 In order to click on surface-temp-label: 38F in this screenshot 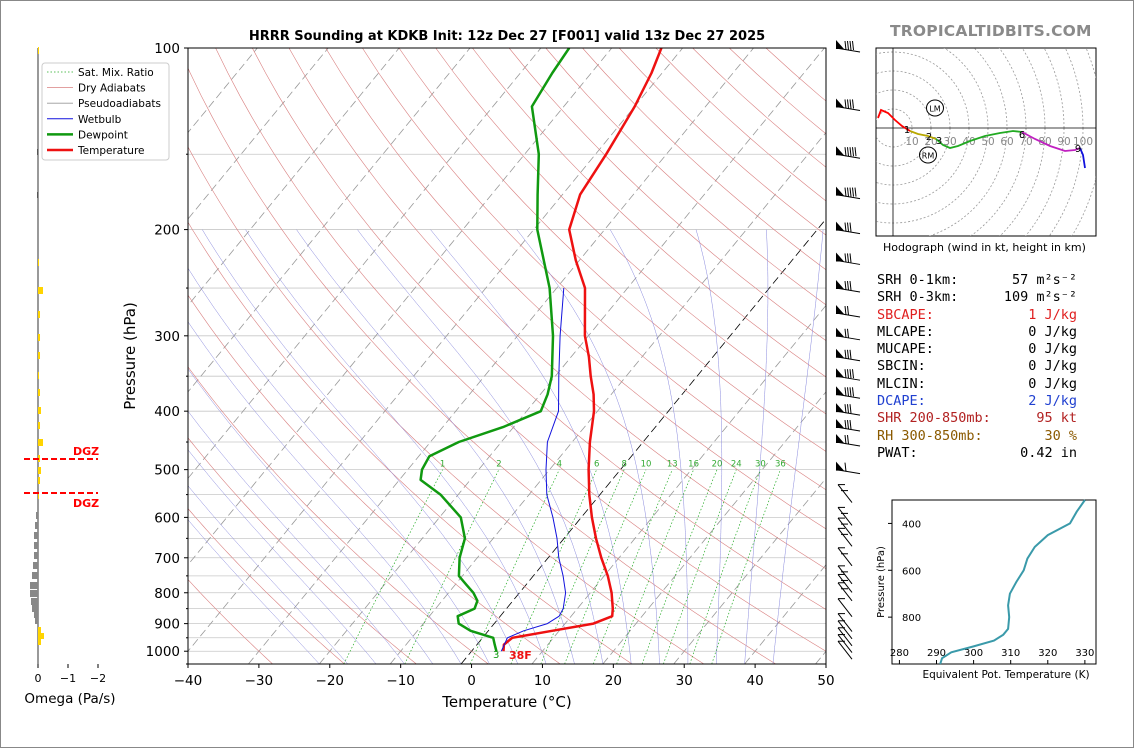, I will do `click(520, 655)`.